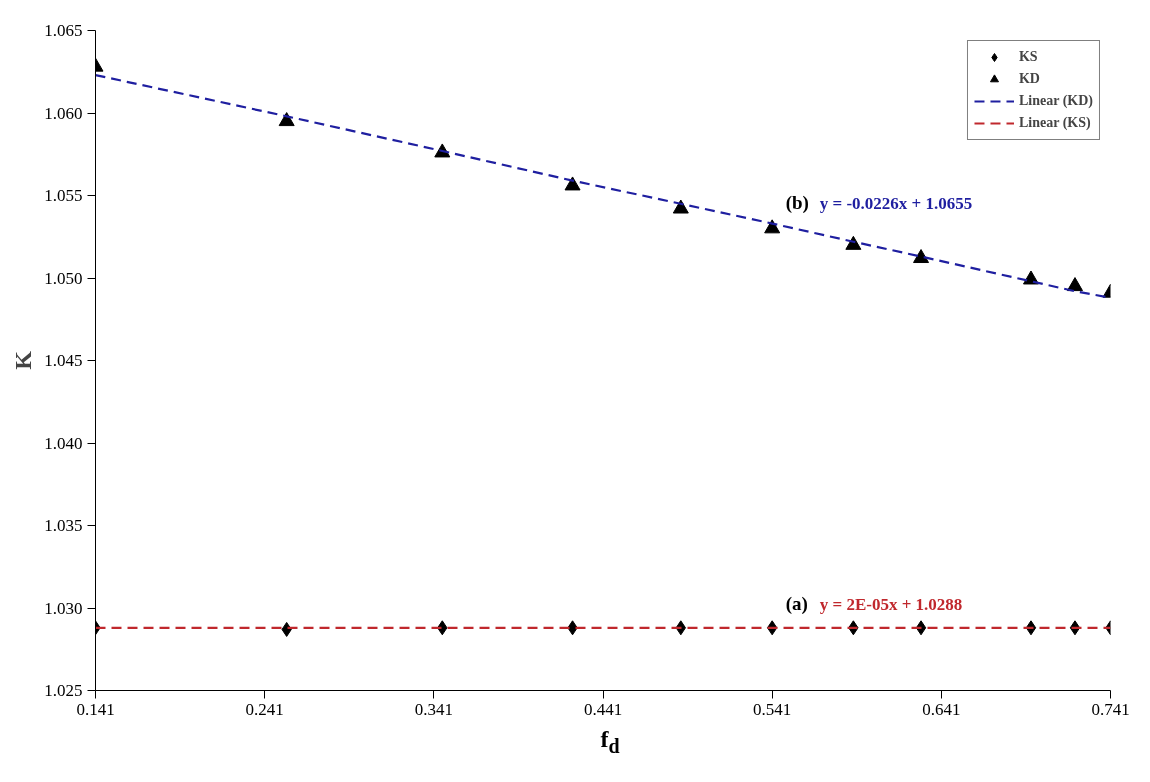 This screenshot has height=782, width=1150. I want to click on x-tick-label: 0.441, so click(603, 709).